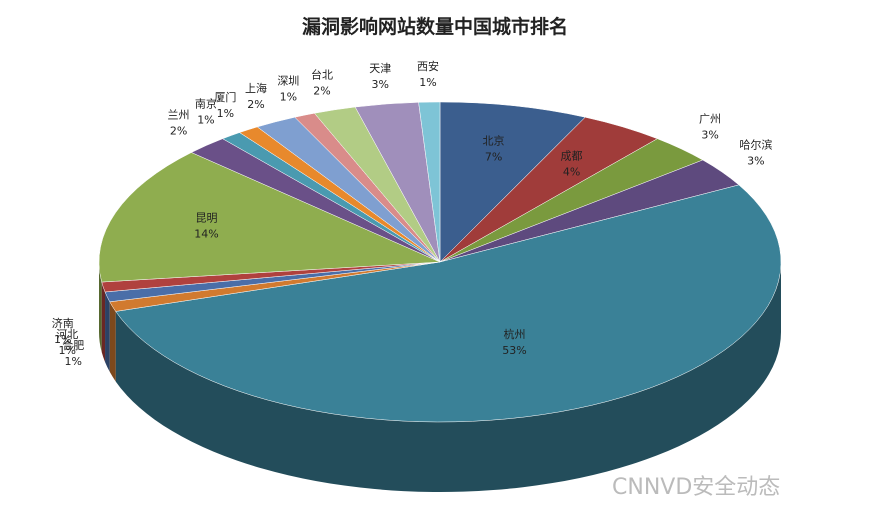  I want to click on slice-label: 哈尔滨, so click(755, 144).